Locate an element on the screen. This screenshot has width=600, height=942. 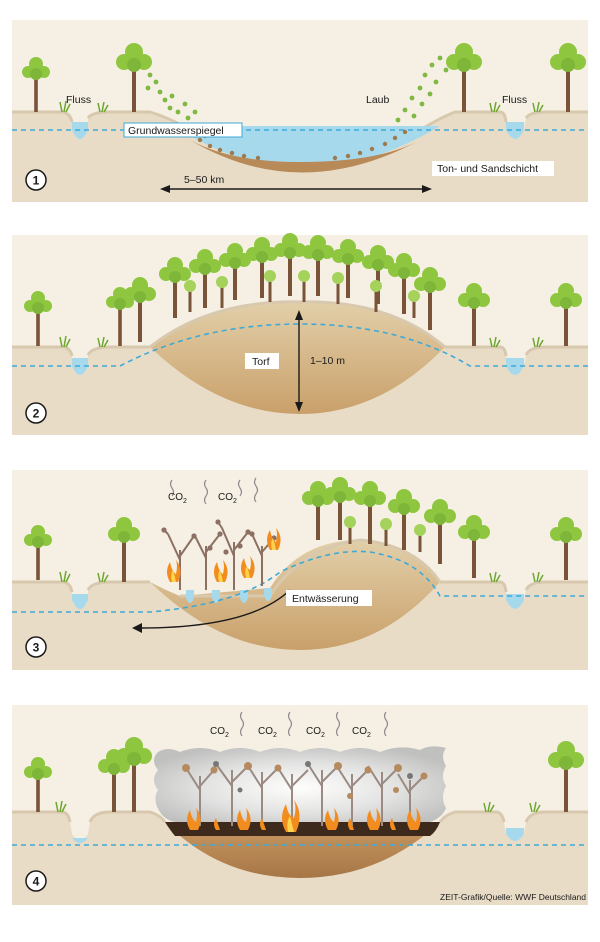
peat-label-box is located at coordinates (262, 361).